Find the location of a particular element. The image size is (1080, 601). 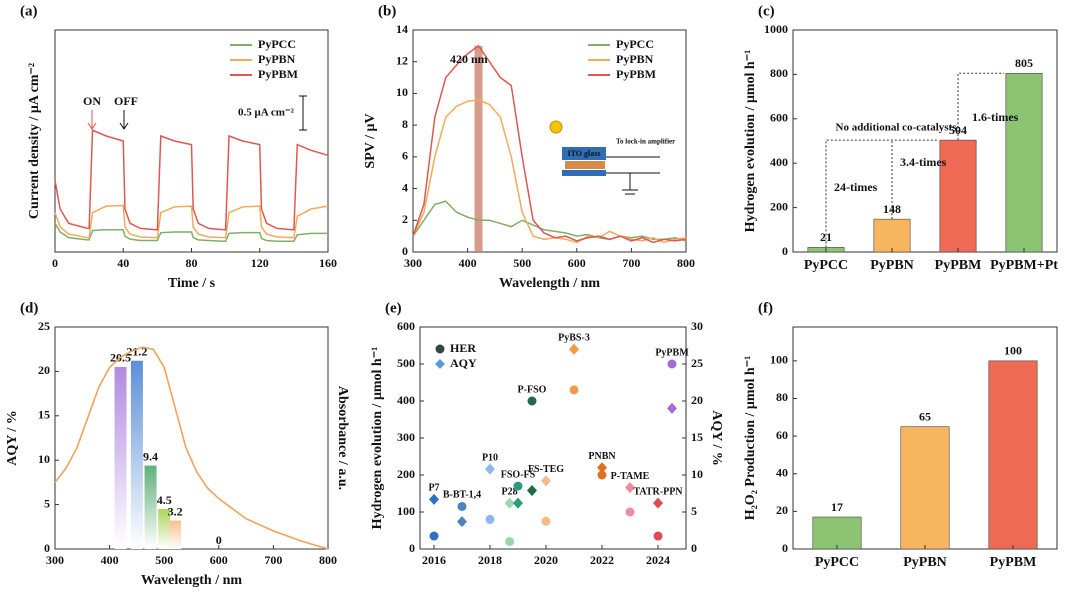

y-axis-label: Hydrogen evolution / μmol h⁻¹ is located at coordinates (750, 141).